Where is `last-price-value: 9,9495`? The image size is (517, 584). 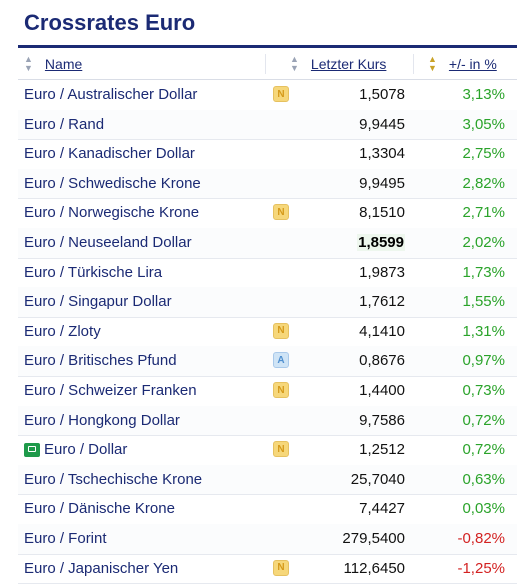
last-price-value: 9,9495 is located at coordinates (382, 183).